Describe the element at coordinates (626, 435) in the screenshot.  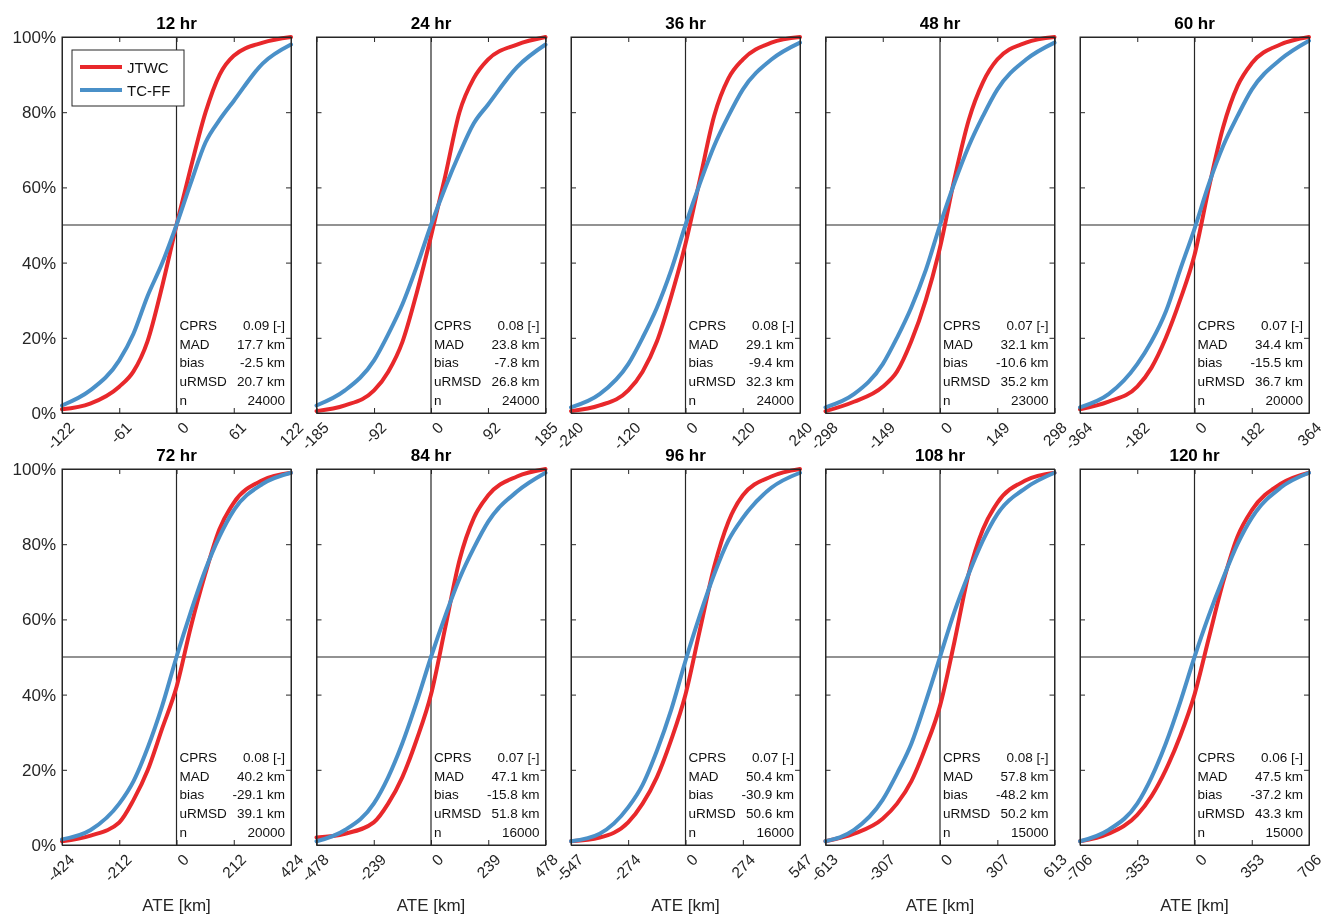
I see `x-tick-label: -120` at that location.